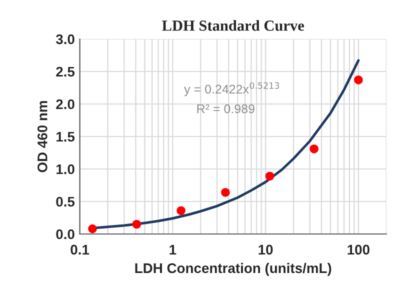  I want to click on x-tick-label: 0.1, so click(80, 249).